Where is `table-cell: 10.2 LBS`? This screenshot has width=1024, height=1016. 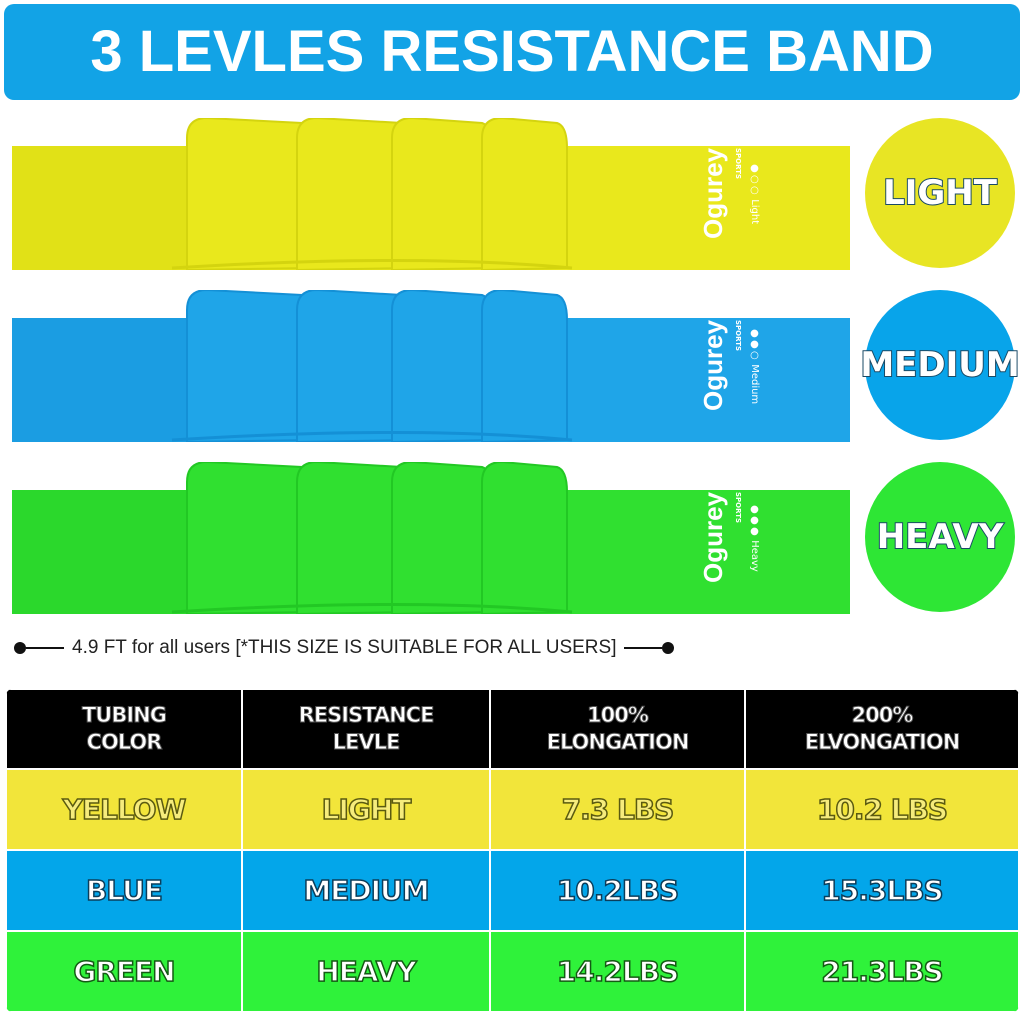
table-cell: 10.2 LBS is located at coordinates (882, 809).